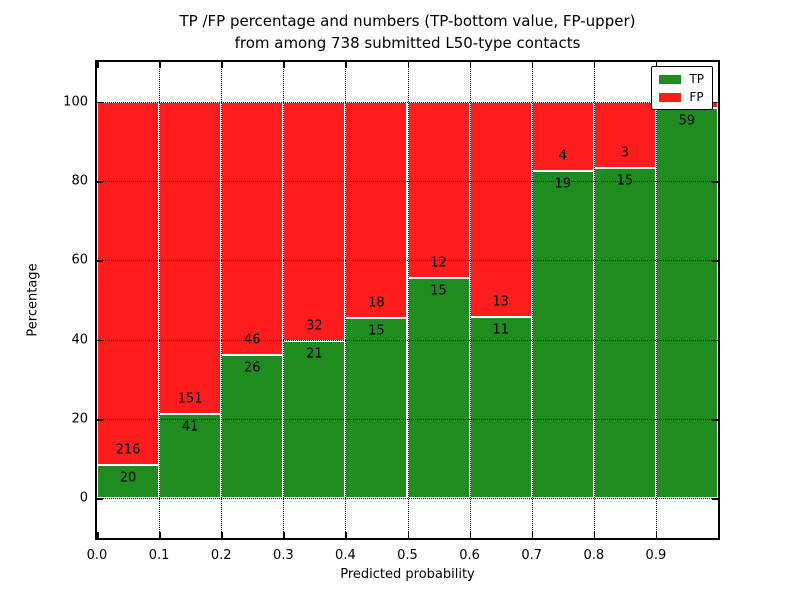  What do you see at coordinates (696, 97) in the screenshot?
I see `legend-label: FP` at bounding box center [696, 97].